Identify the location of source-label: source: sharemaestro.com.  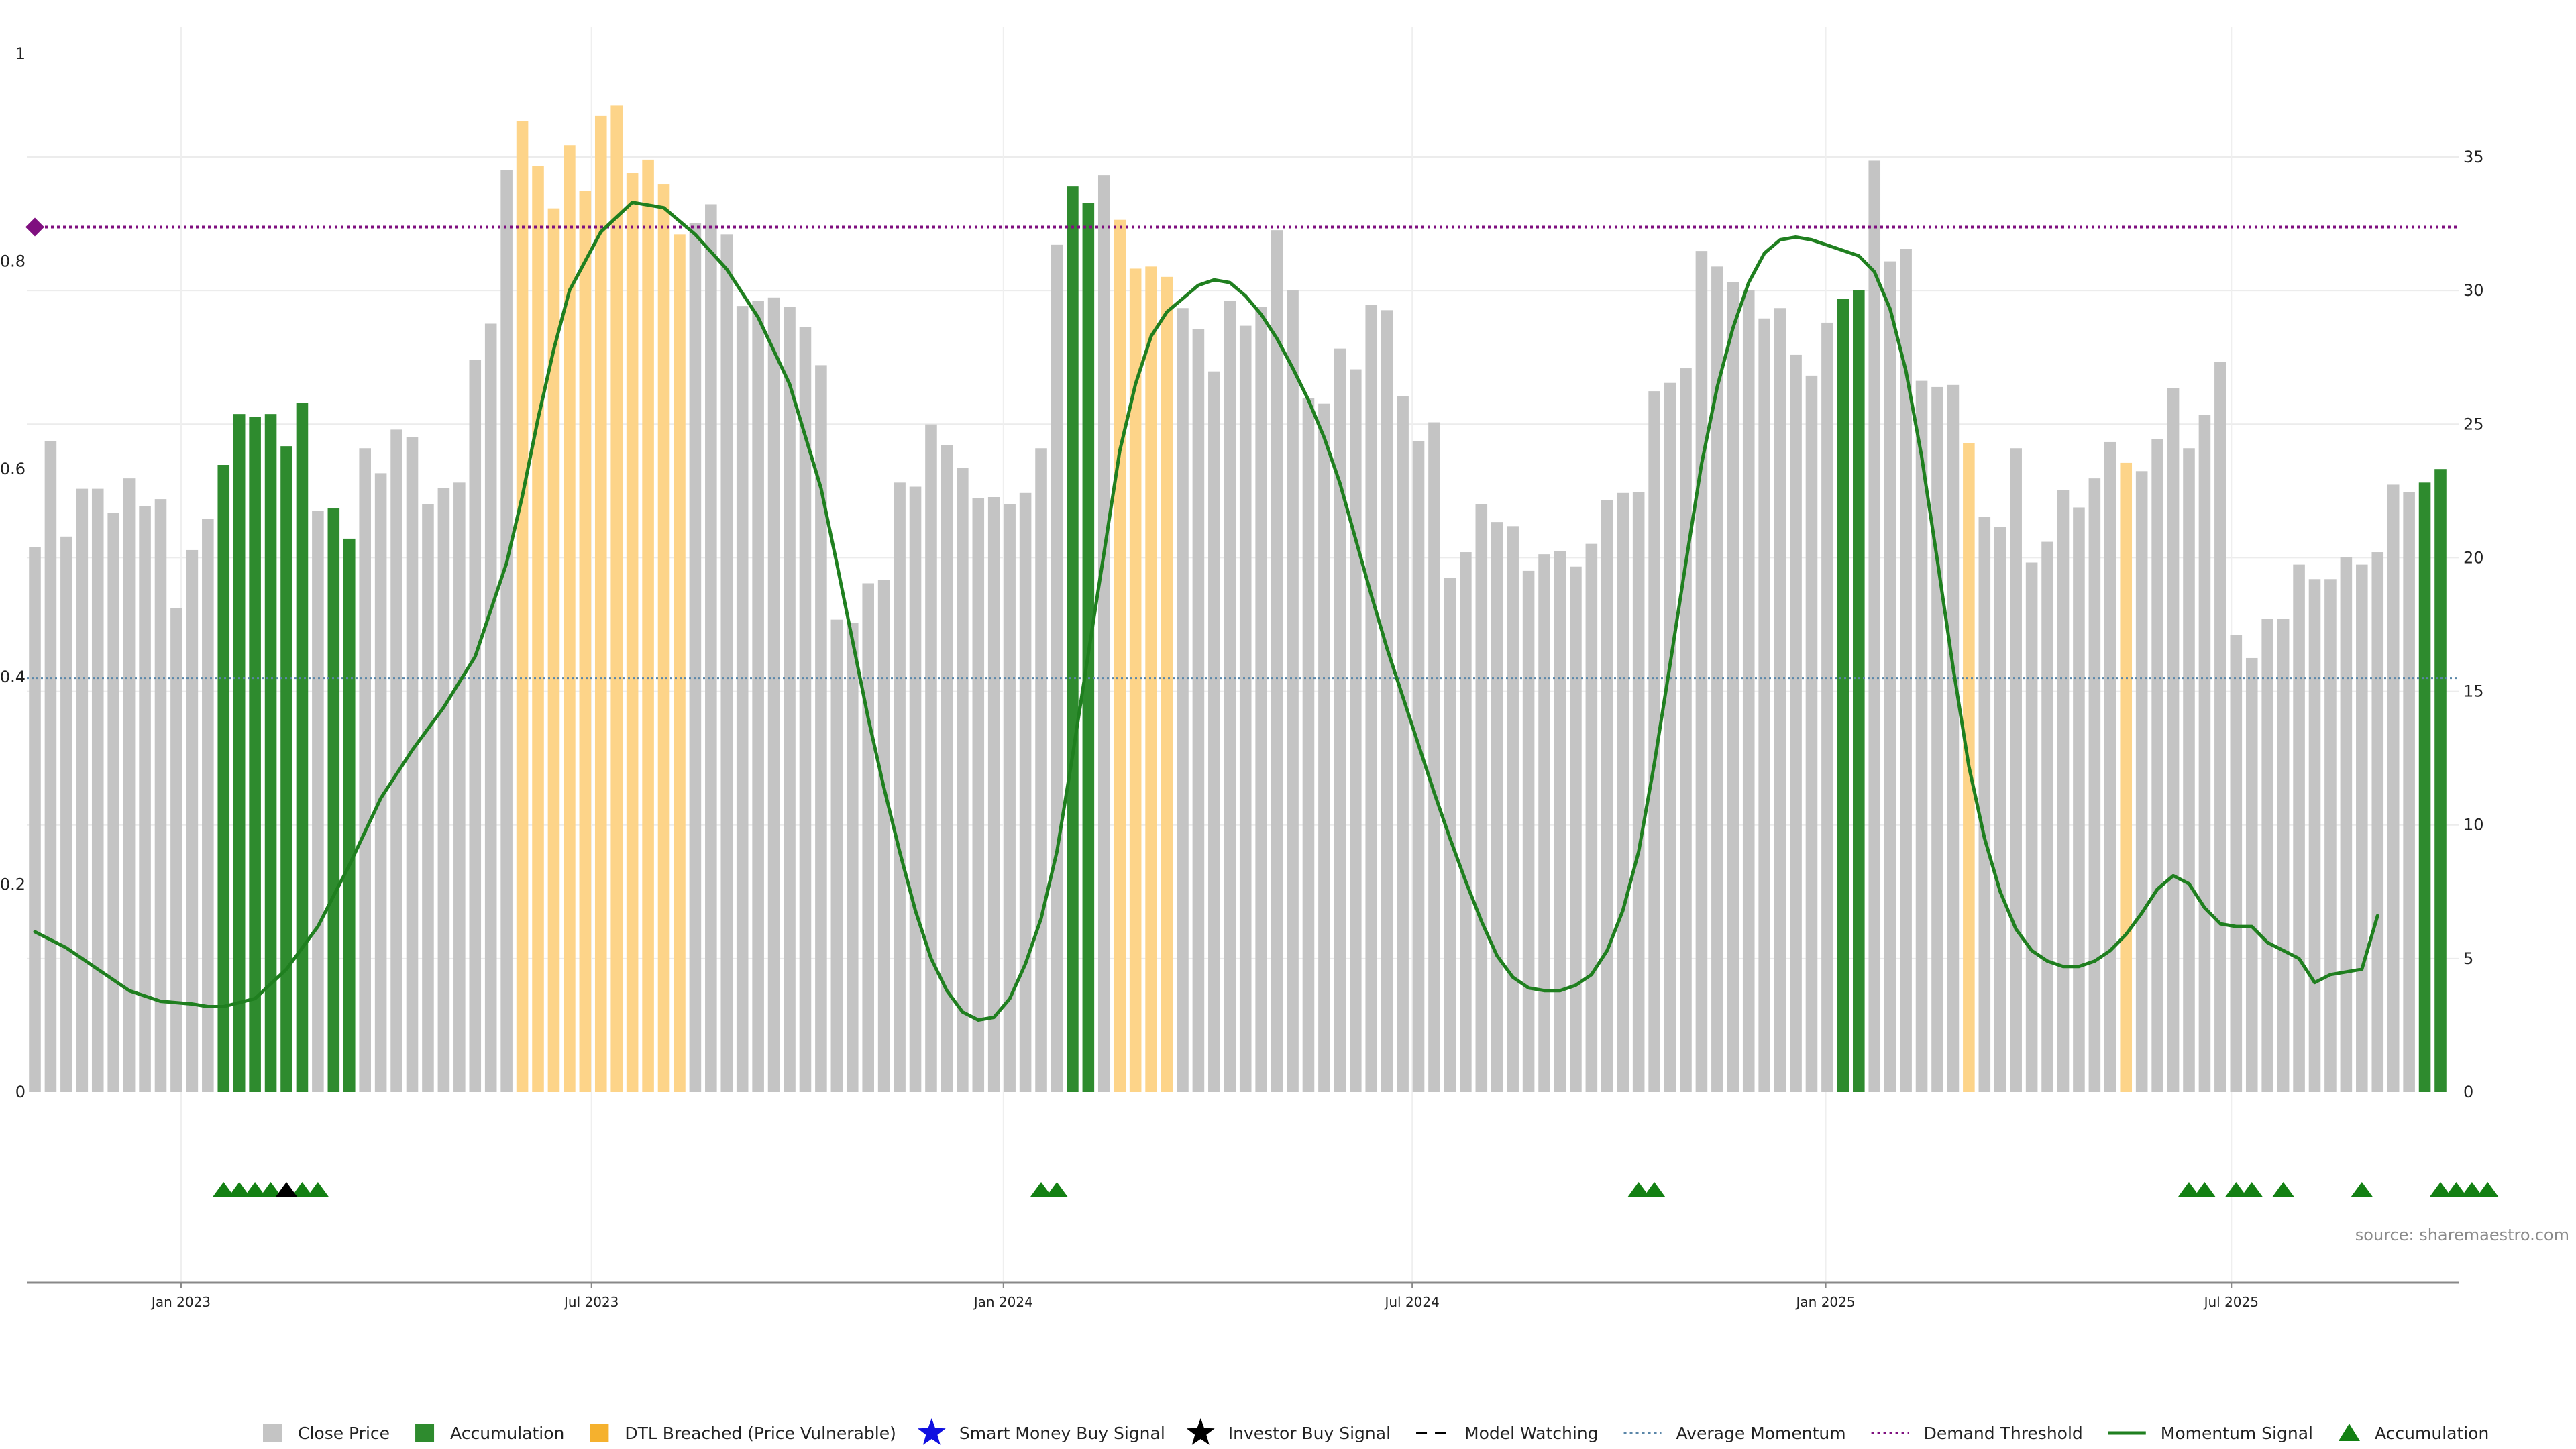
(2462, 1235).